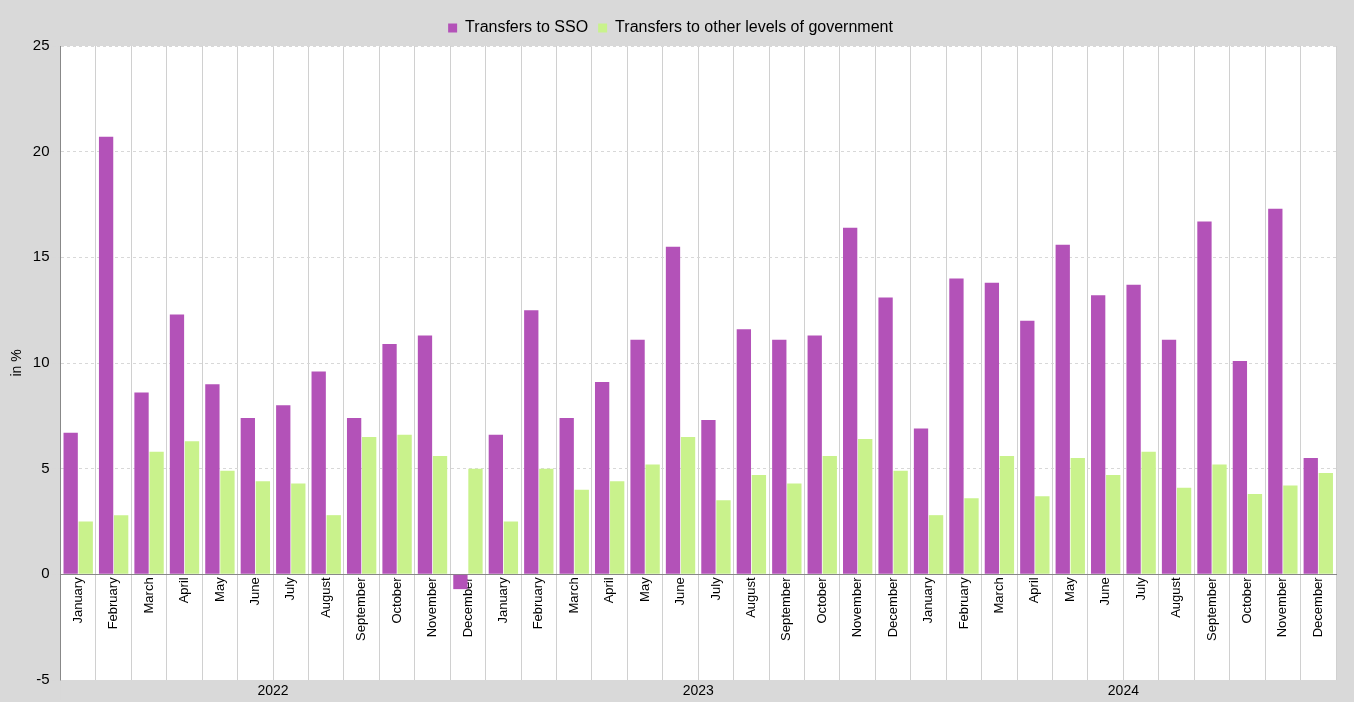  What do you see at coordinates (45, 573) in the screenshot?
I see `y-tick-label: 0` at bounding box center [45, 573].